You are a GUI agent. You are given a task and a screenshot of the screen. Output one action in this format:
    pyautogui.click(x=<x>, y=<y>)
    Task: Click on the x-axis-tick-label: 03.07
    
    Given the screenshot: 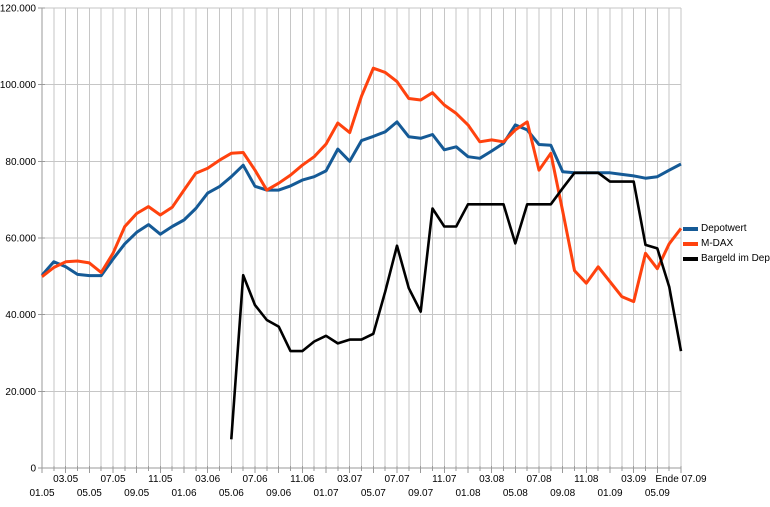 What is the action you would take?
    pyautogui.click(x=349, y=479)
    